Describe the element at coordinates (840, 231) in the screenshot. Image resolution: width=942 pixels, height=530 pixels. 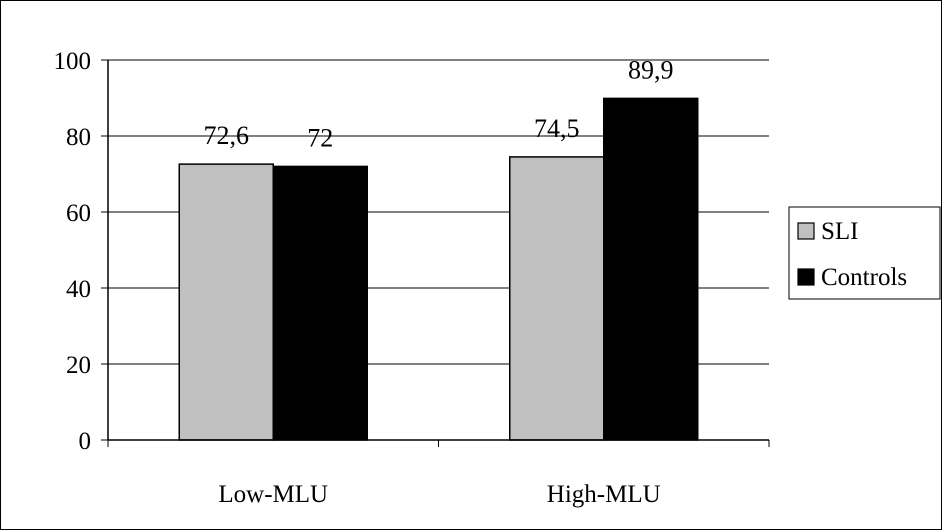
I see `legend-label-sli: SLI` at that location.